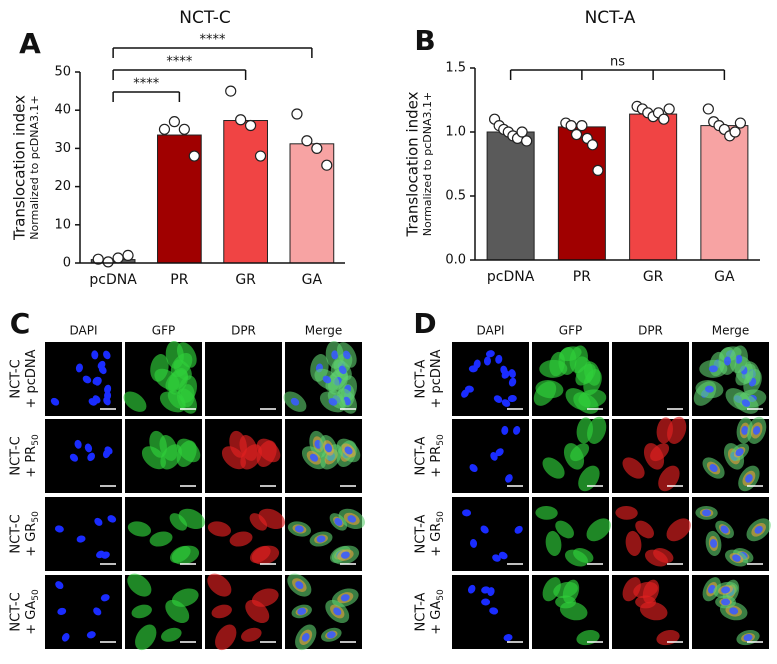 The image size is (777, 664). What do you see at coordinates (617, 62) in the screenshot?
I see `significance-label: ns` at bounding box center [617, 62].